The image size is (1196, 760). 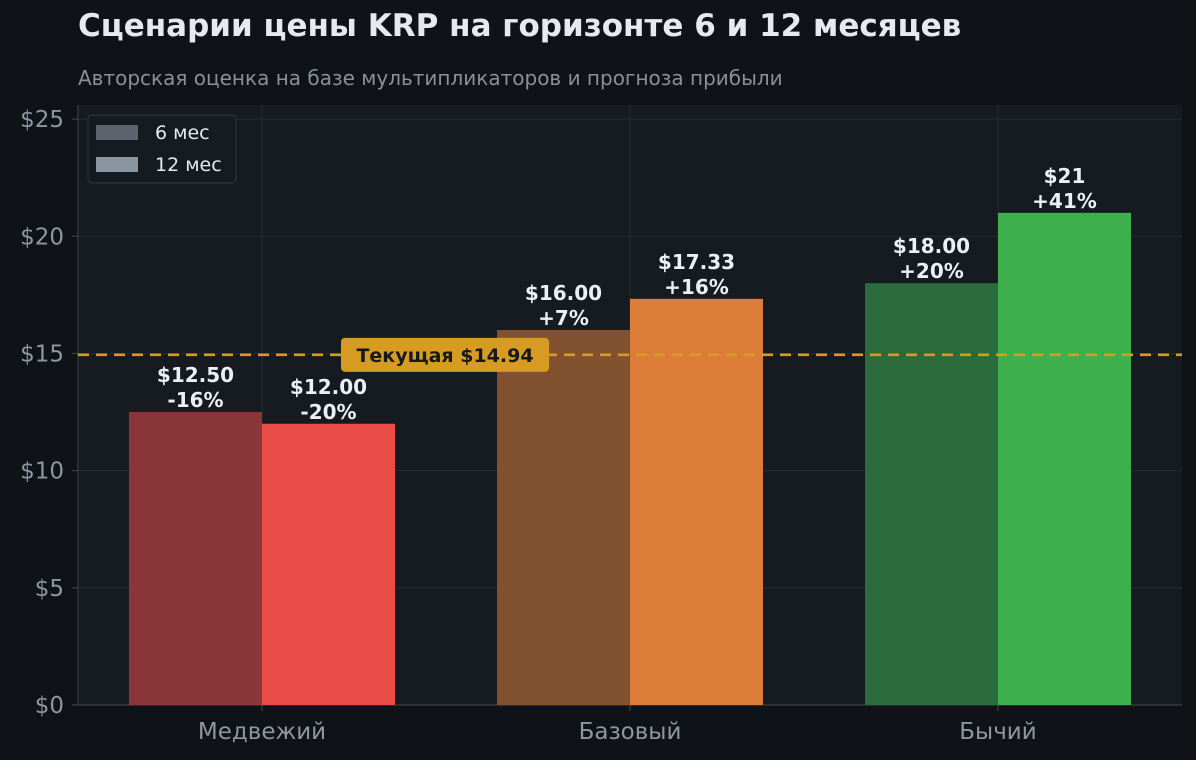 I want to click on x-tick-label: Бычий, so click(x=997, y=732).